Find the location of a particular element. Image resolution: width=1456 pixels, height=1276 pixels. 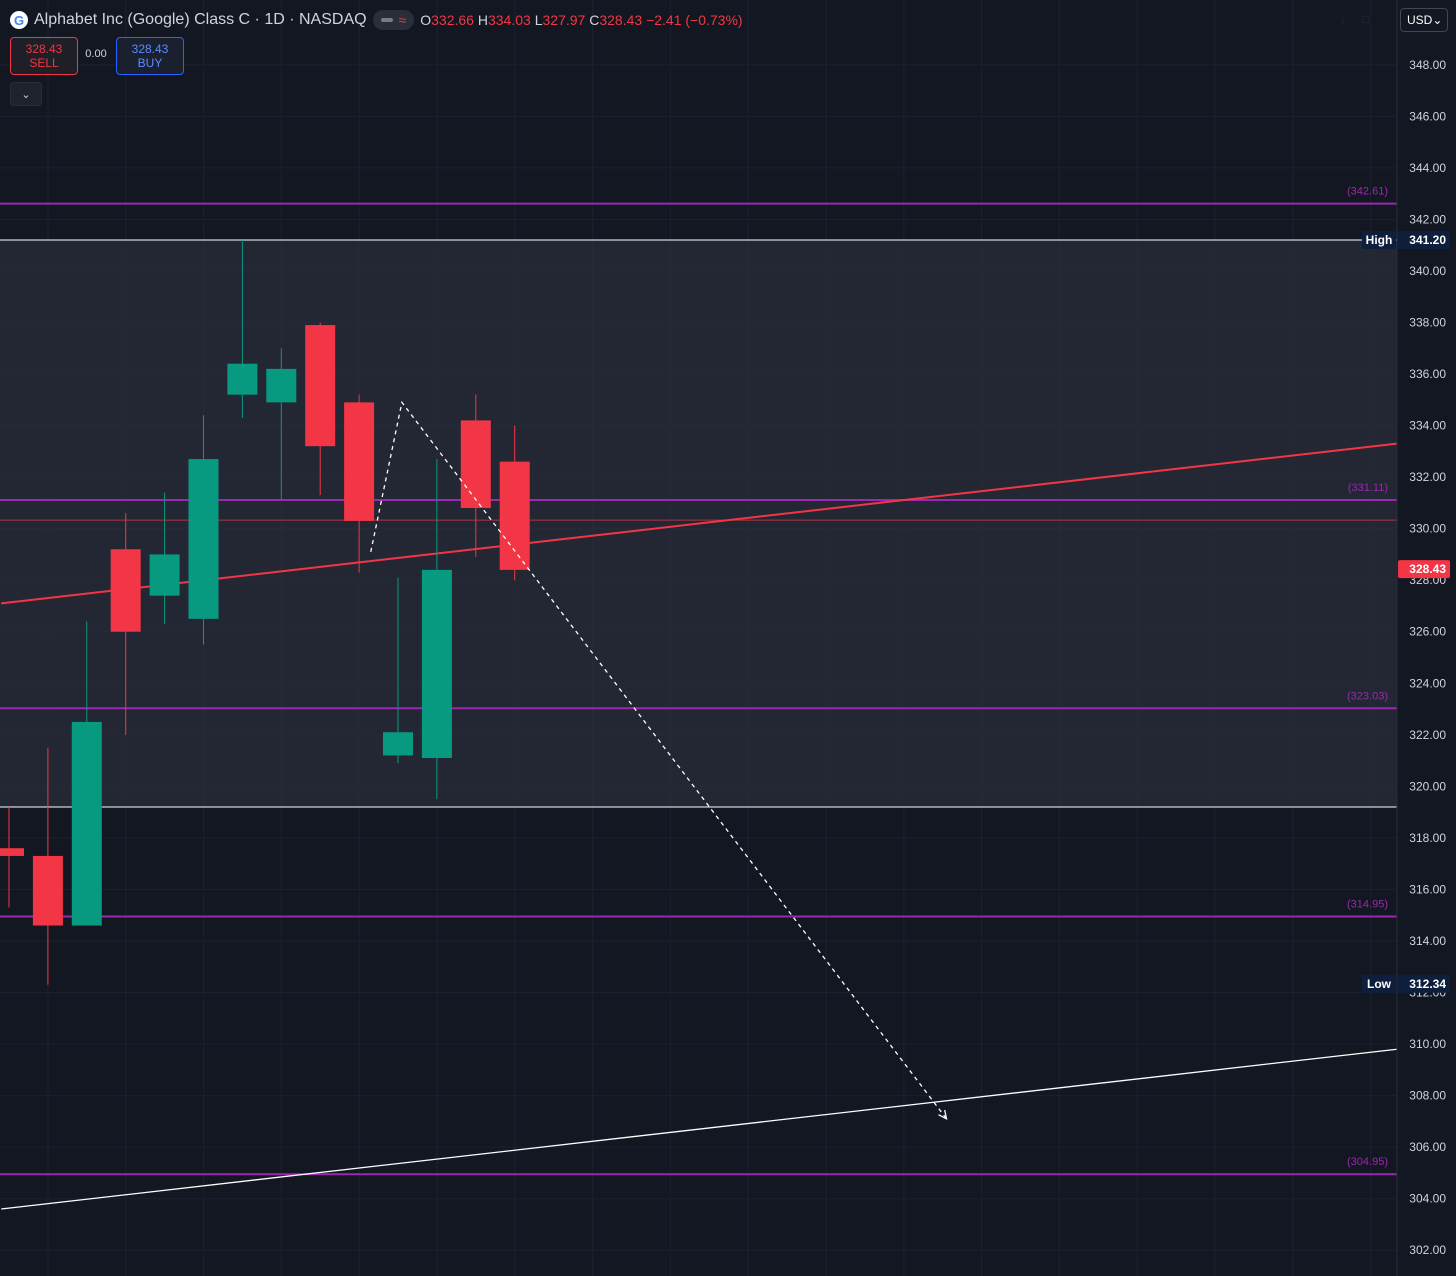

price-tick-label: 316.00 is located at coordinates (1427, 889).